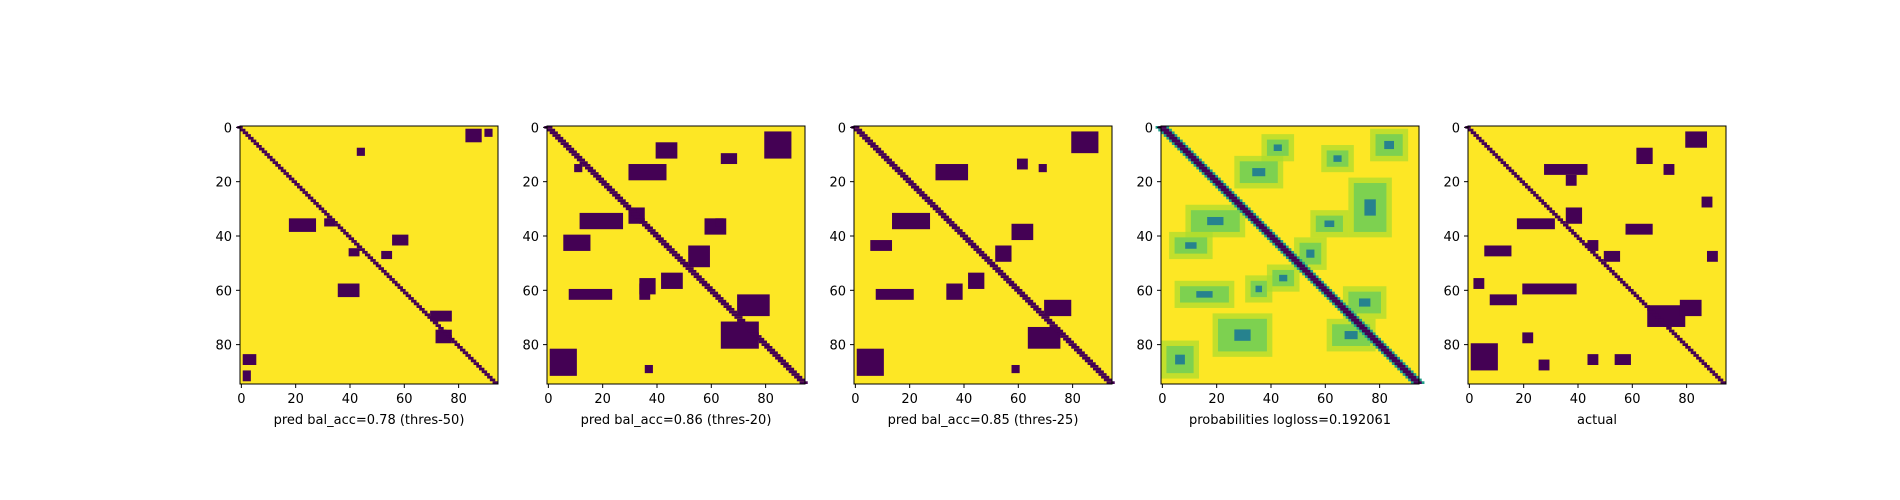  I want to click on heatmap-image, so click(1595, 255).